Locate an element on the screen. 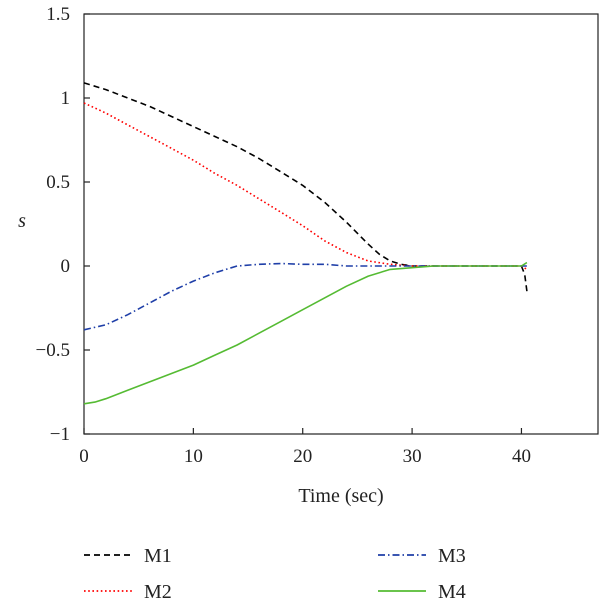 The image size is (600, 610). x-tick-label: 30 is located at coordinates (412, 456).